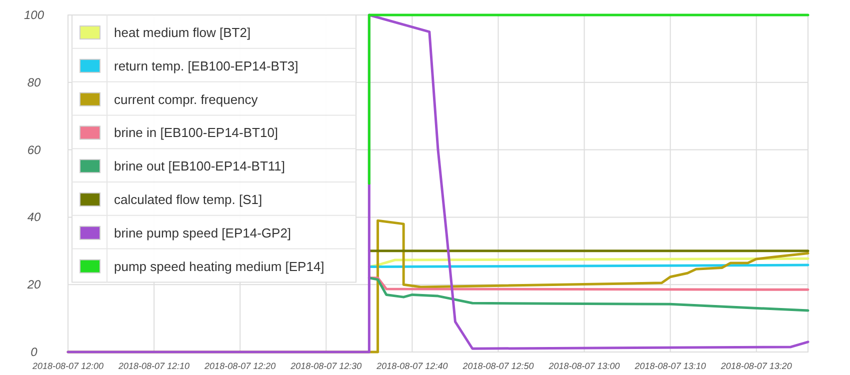 The width and height of the screenshot is (850, 375). What do you see at coordinates (200, 166) in the screenshot?
I see `legend-label: brine out [EB100-EP14-BT11]` at bounding box center [200, 166].